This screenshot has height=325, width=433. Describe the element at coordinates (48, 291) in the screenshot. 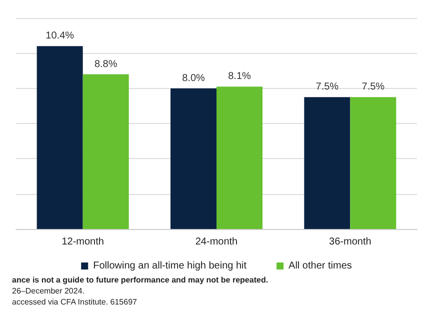

I see `text: 26–December 2024.` at that location.